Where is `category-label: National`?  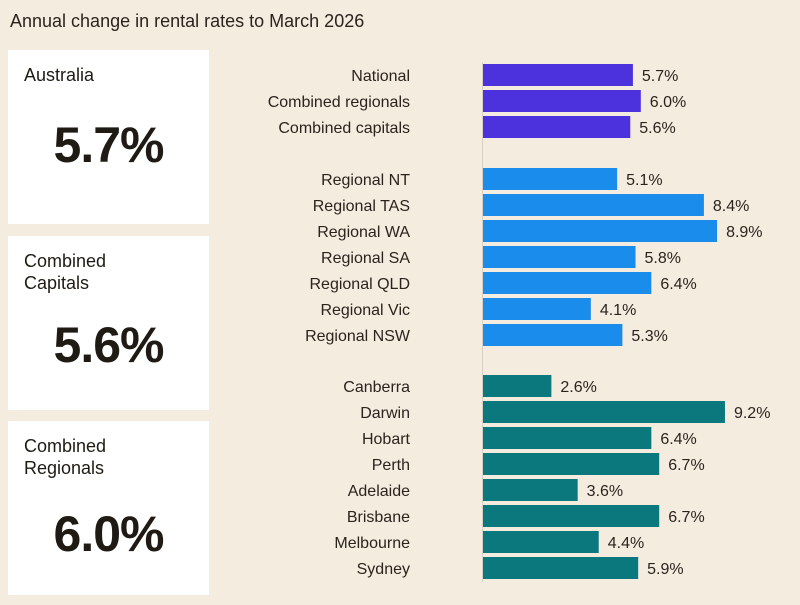 category-label: National is located at coordinates (380, 76).